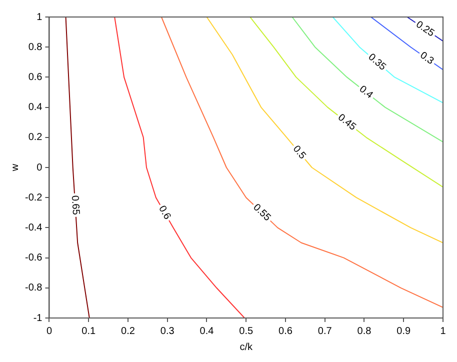 The width and height of the screenshot is (457, 362). Describe the element at coordinates (15, 167) in the screenshot. I see `y-axis-title: w` at that location.